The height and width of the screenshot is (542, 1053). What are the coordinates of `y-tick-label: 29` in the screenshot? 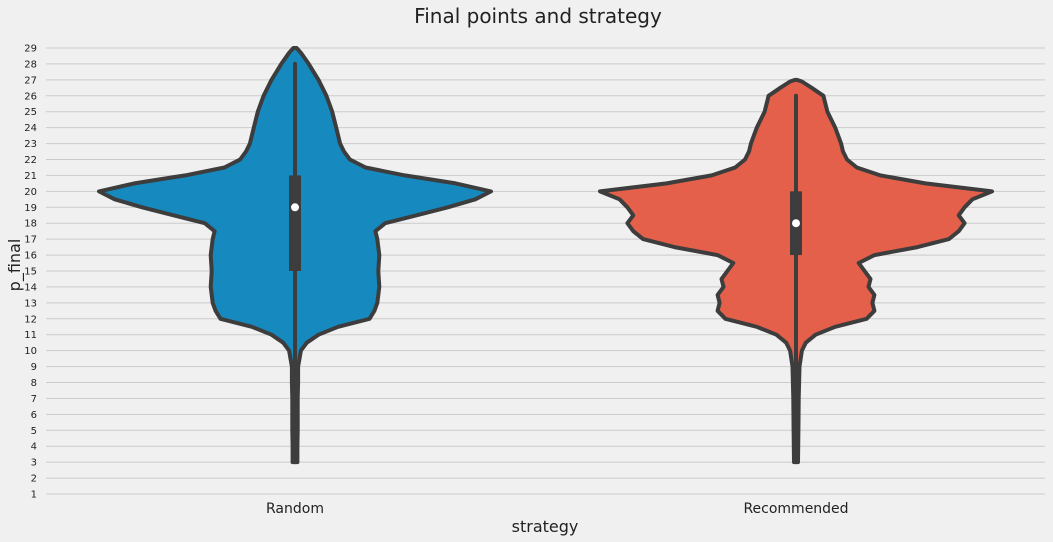 It's located at (30, 49).